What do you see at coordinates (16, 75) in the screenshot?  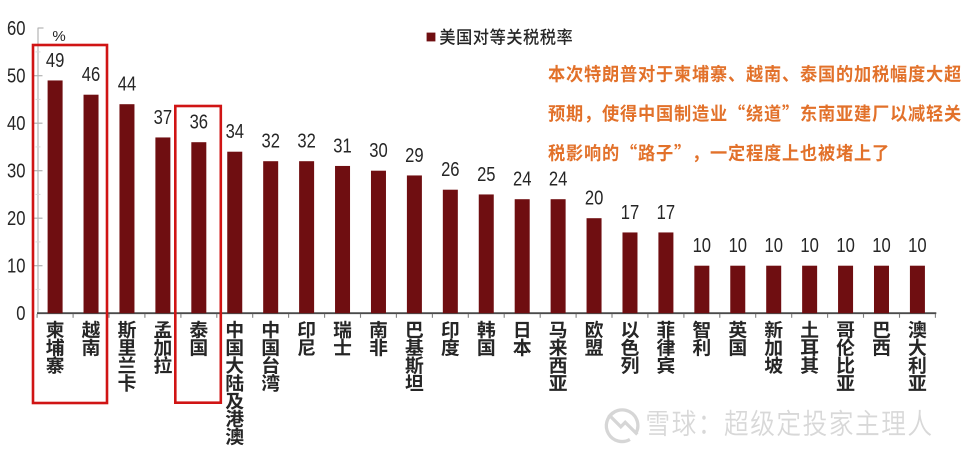 I see `svg-text: 50` at bounding box center [16, 75].